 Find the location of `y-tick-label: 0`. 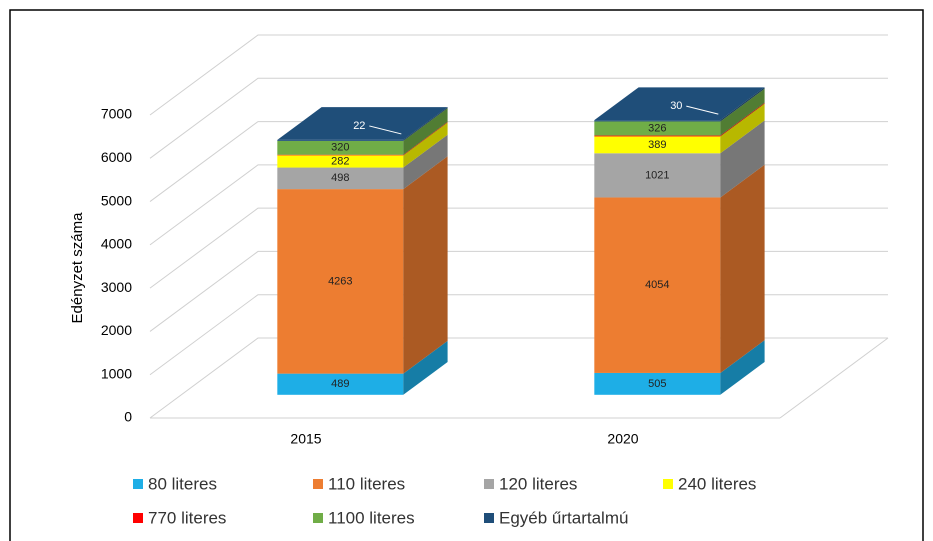

y-tick-label: 0 is located at coordinates (128, 417).